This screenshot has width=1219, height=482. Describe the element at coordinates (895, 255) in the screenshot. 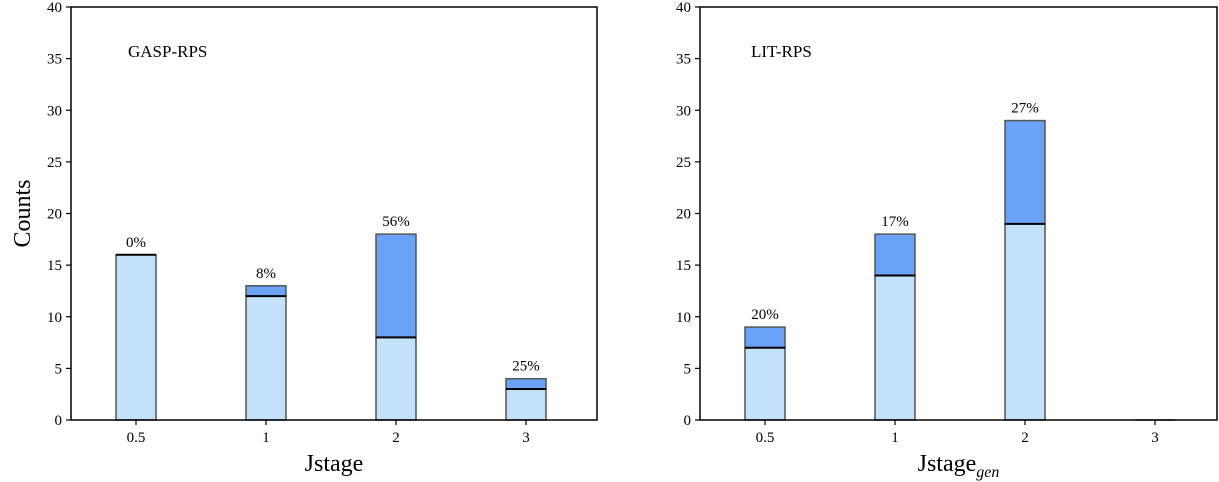

I see `panel2-bar-1-series2` at that location.